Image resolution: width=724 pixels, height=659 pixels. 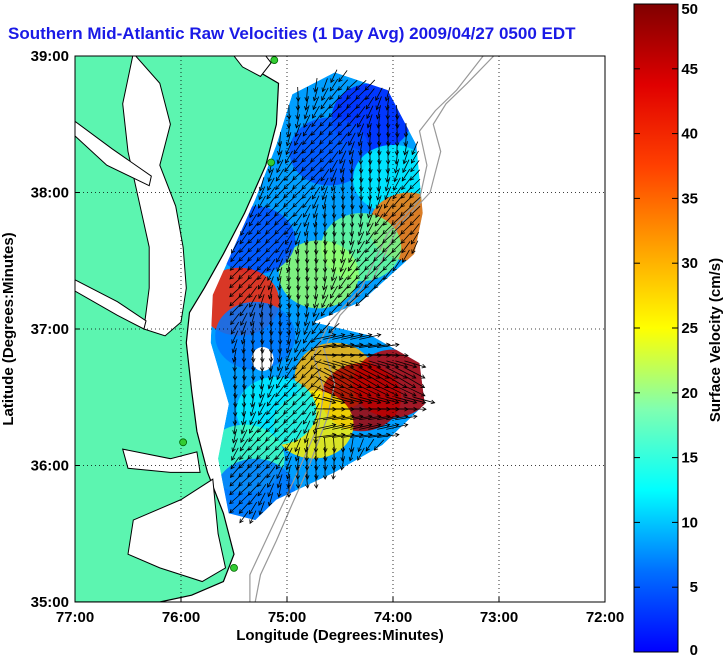 I want to click on colorbar-tick-label: 0, so click(x=694, y=650).